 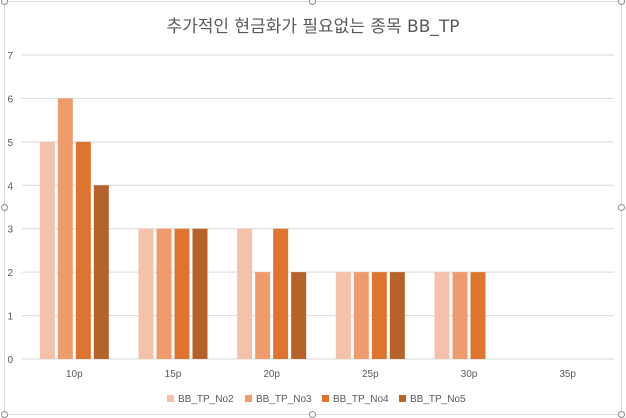 I want to click on y-tick-label: 6, so click(x=10, y=99).